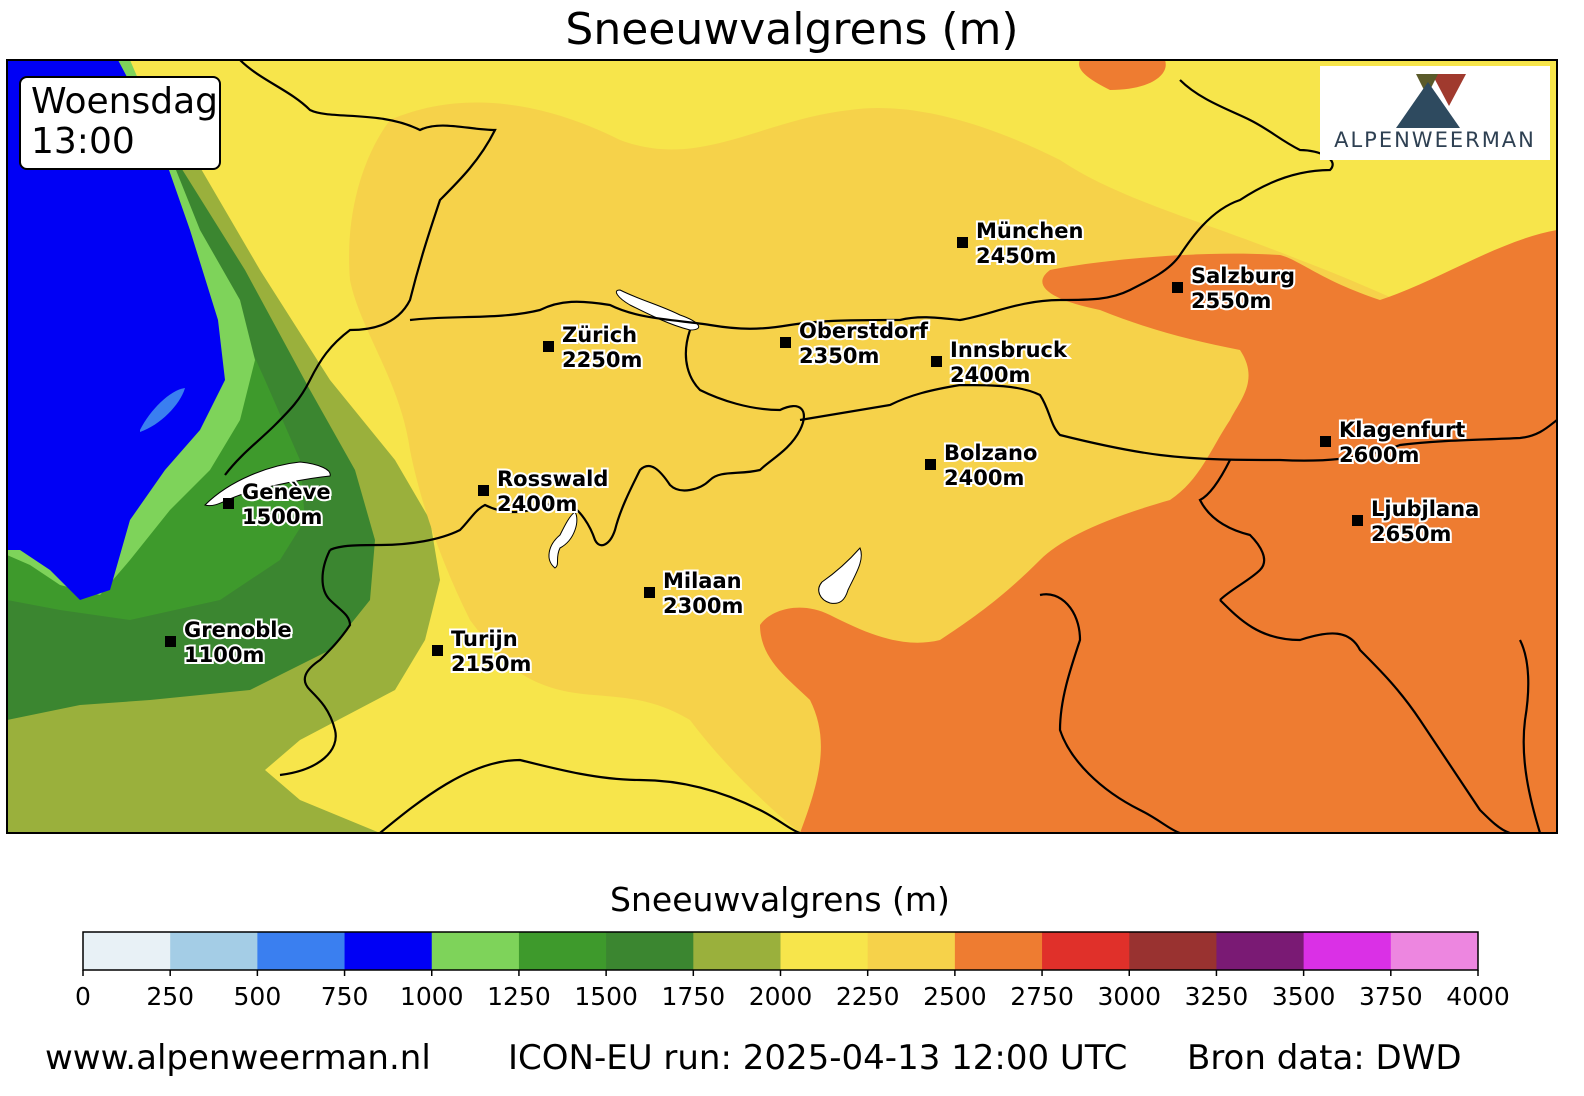 Image resolution: width=1584 pixels, height=1096 pixels. I want to click on colorbar, so click(780, 953).